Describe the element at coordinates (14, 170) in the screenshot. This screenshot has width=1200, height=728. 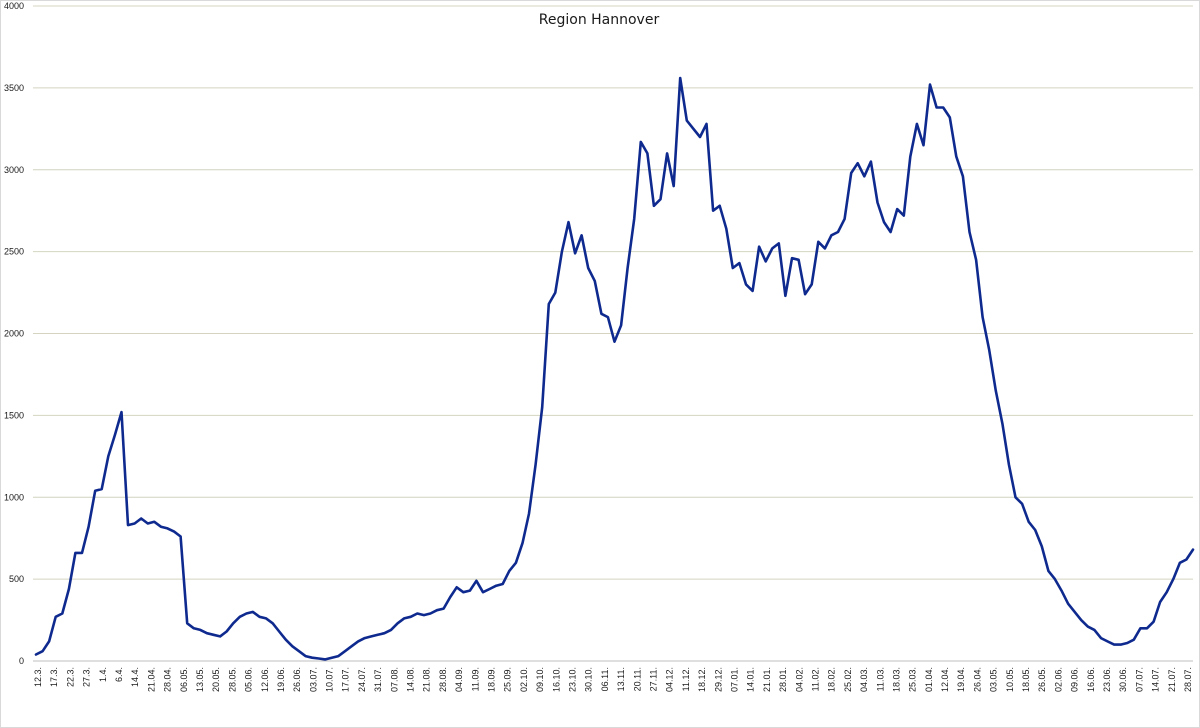
I see `y-tick-label: 3000` at that location.